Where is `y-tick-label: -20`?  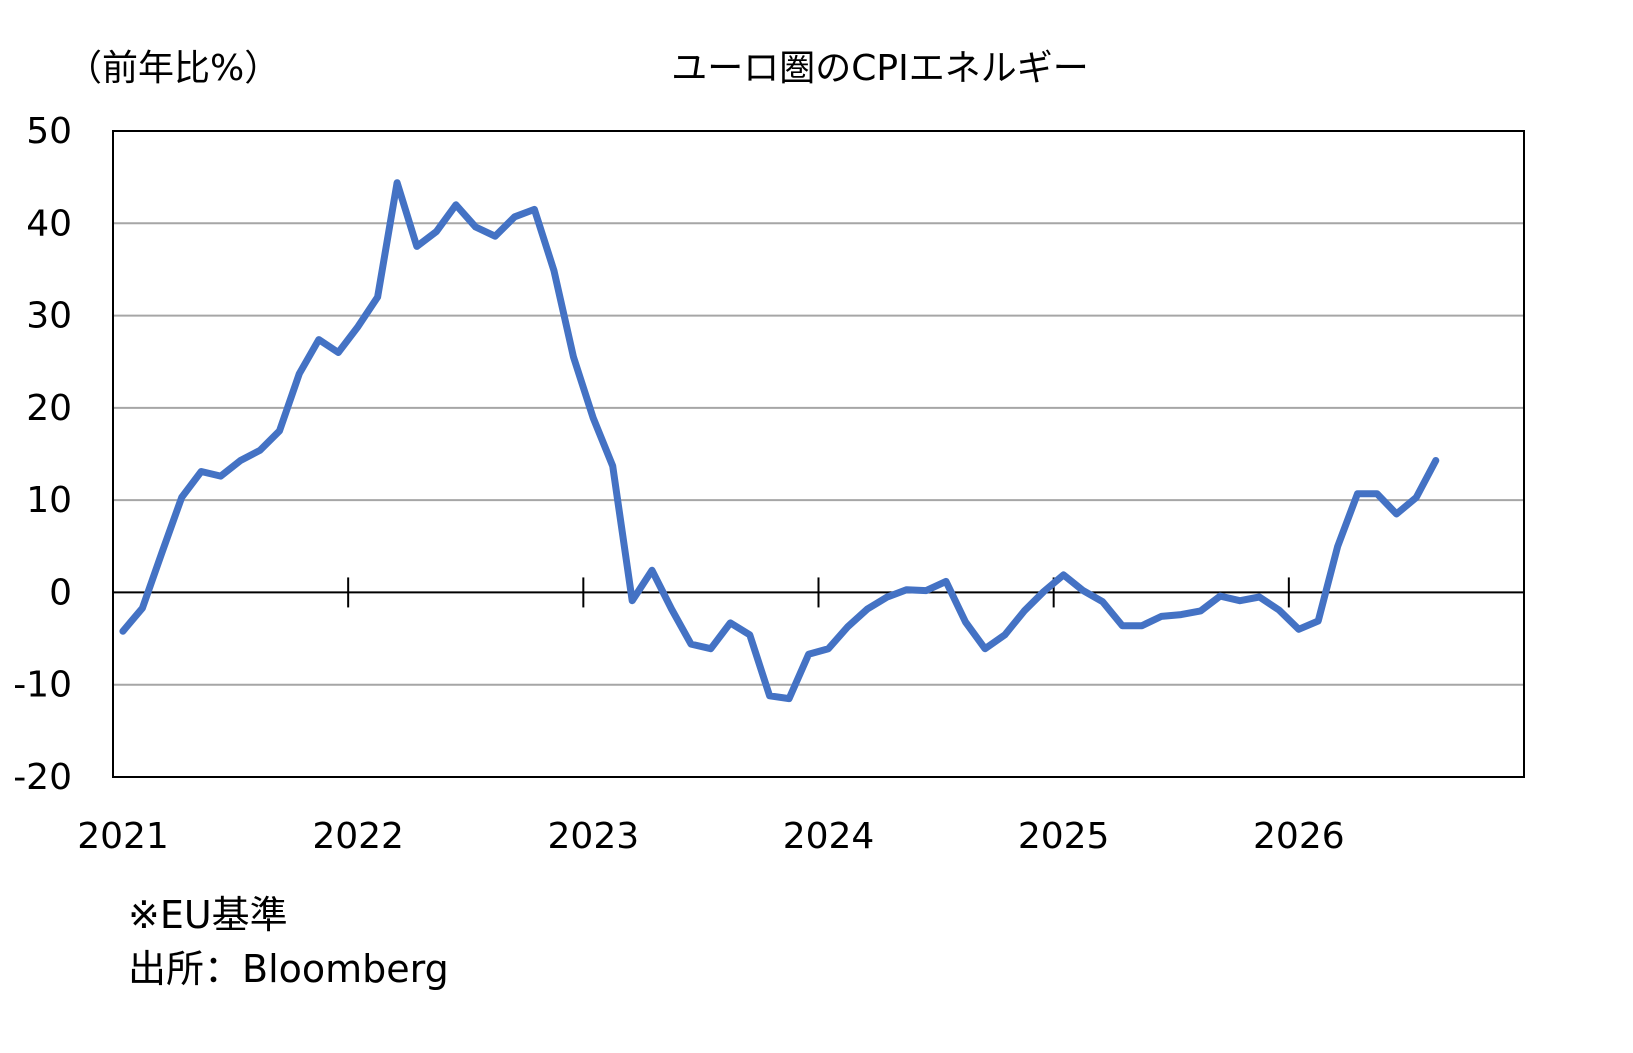
y-tick-label: -20 is located at coordinates (42, 777).